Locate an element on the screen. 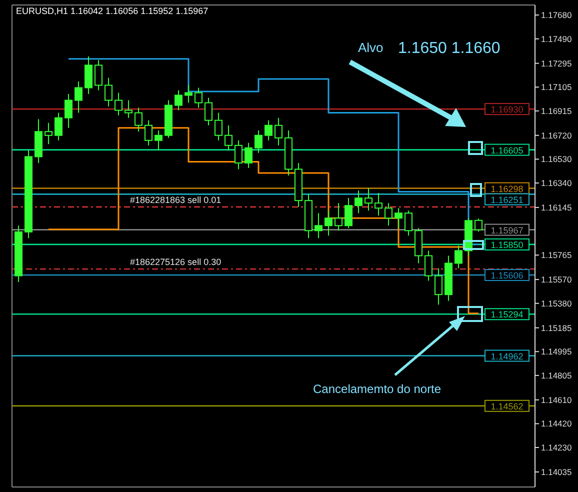 This screenshot has width=578, height=492. y-tick-label: 1.16915 is located at coordinates (556, 111).